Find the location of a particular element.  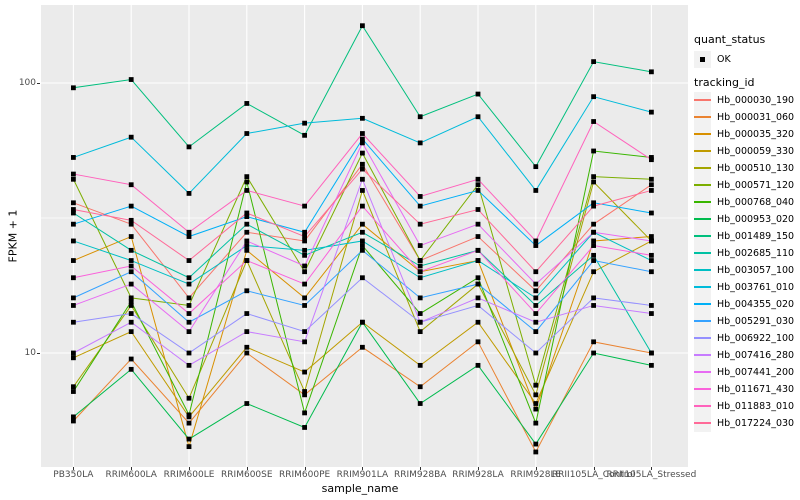

legend-item: Hb_006922_100 is located at coordinates (744, 338).